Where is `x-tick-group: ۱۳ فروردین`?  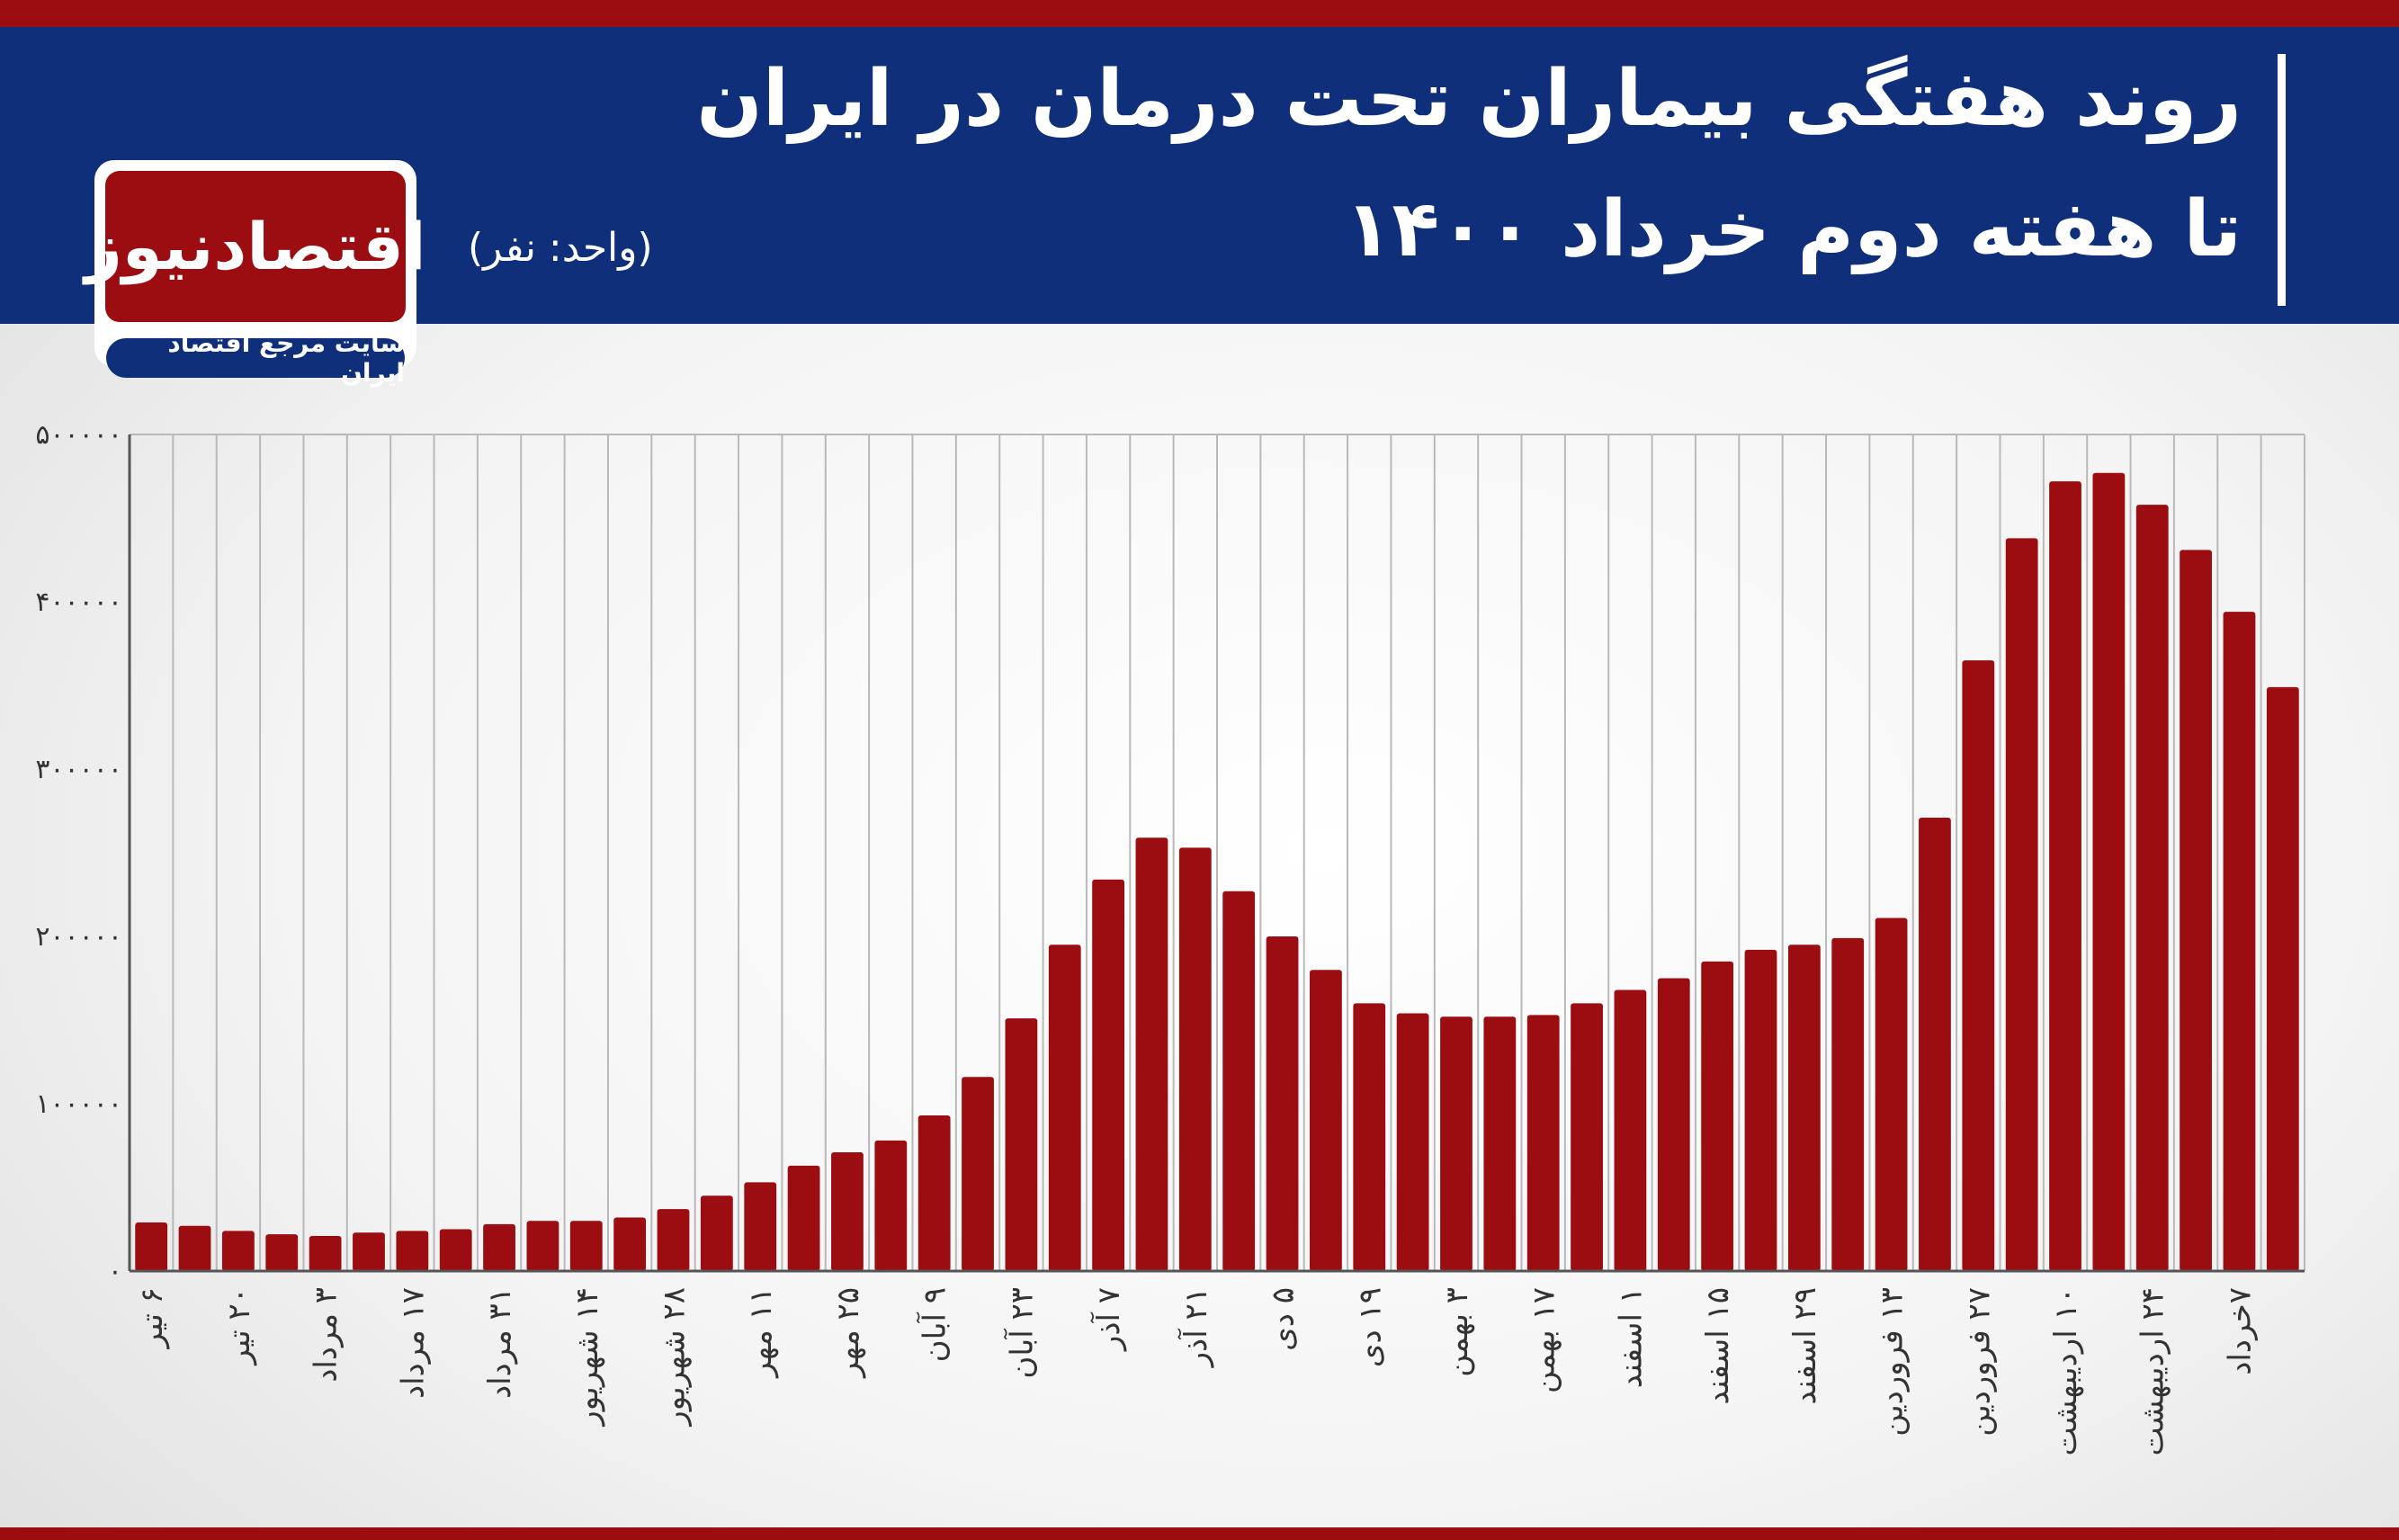 x-tick-group: ۱۳ فروردین is located at coordinates (1893, 1362).